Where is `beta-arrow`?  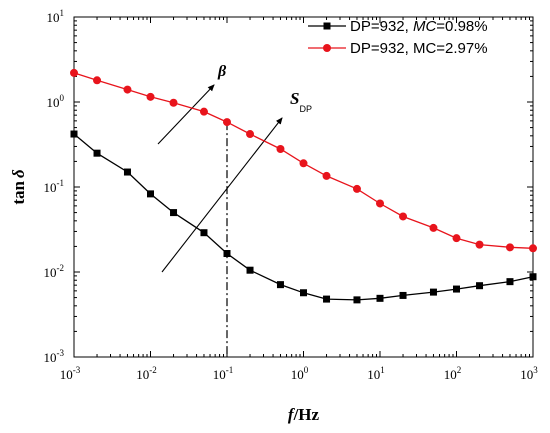
beta-arrow is located at coordinates (186, 114).